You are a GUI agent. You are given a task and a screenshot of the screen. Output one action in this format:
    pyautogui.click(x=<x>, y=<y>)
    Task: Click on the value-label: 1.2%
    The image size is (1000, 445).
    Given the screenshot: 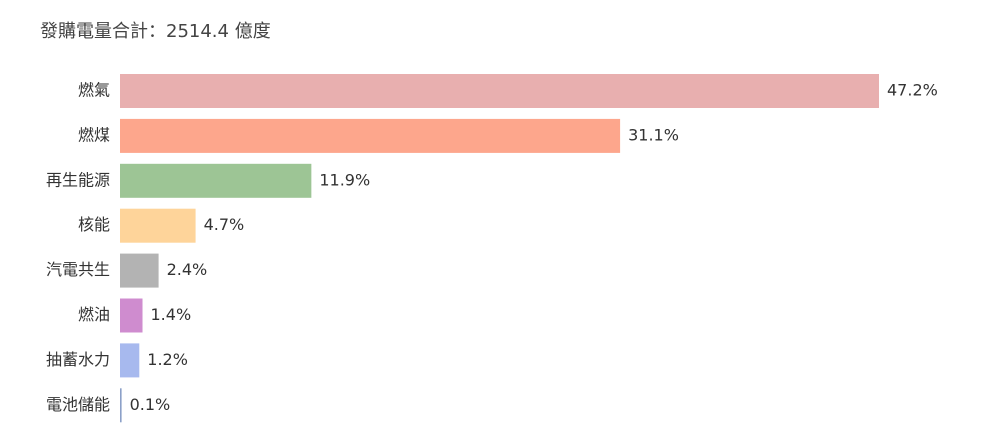 What is the action you would take?
    pyautogui.click(x=167, y=359)
    